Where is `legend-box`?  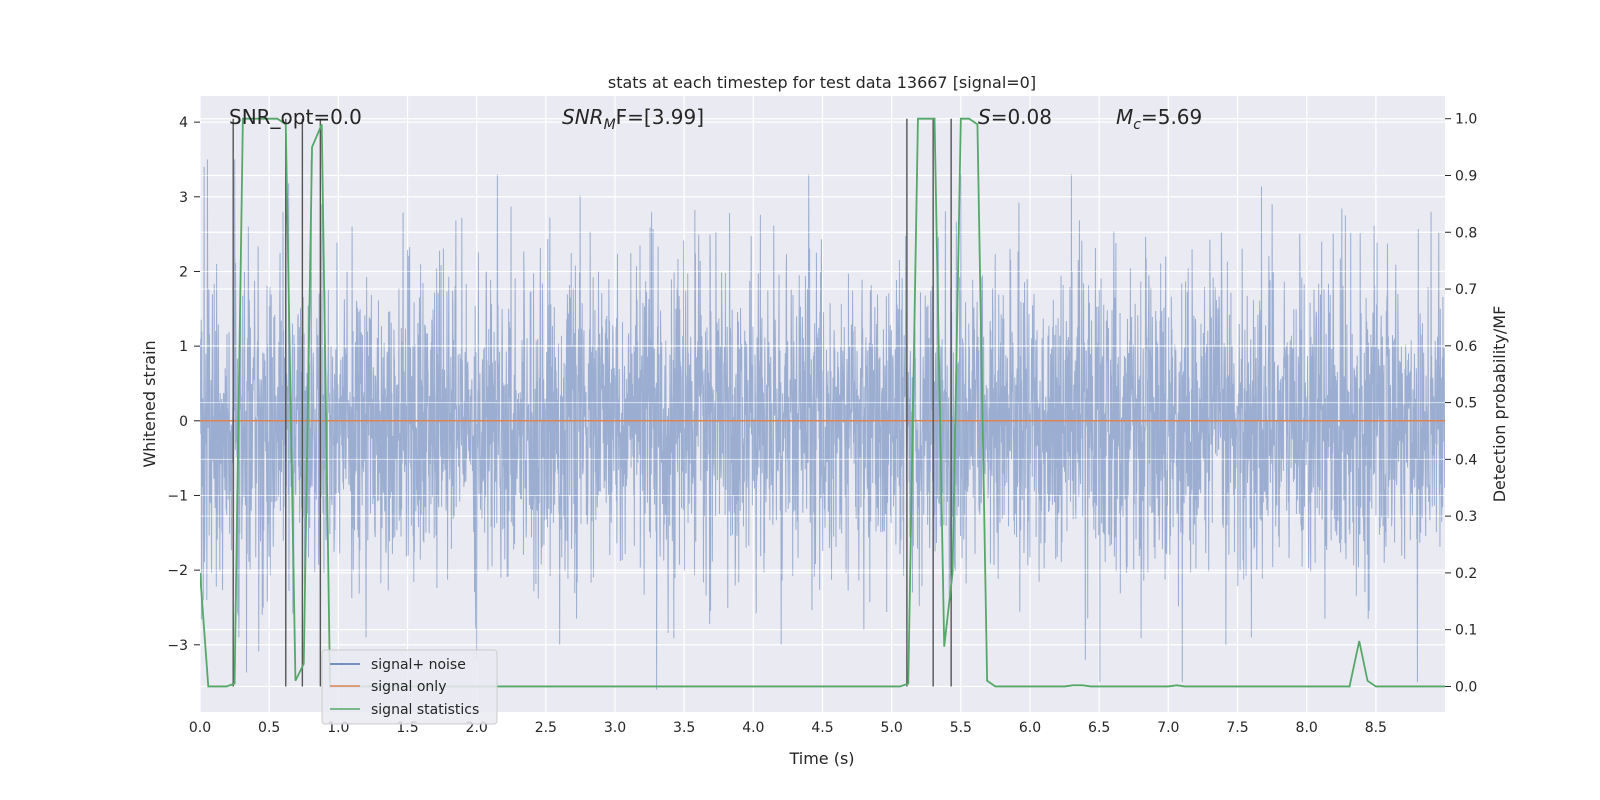
legend-box is located at coordinates (409, 687).